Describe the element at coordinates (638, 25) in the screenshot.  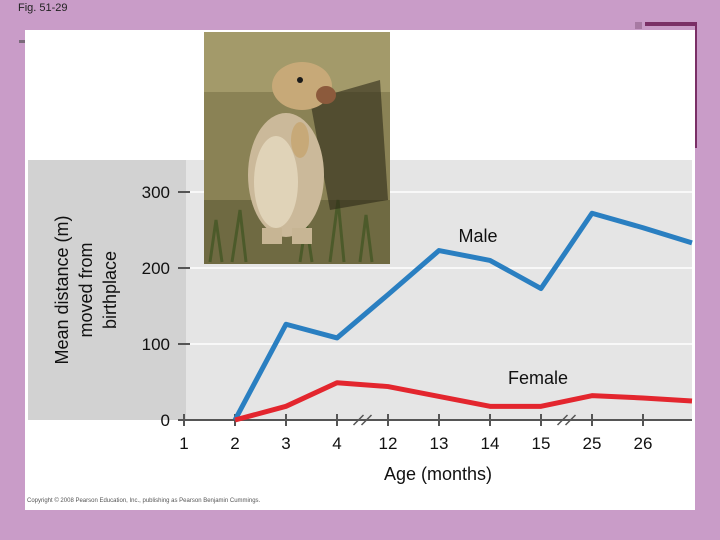
I see `corner-square` at that location.